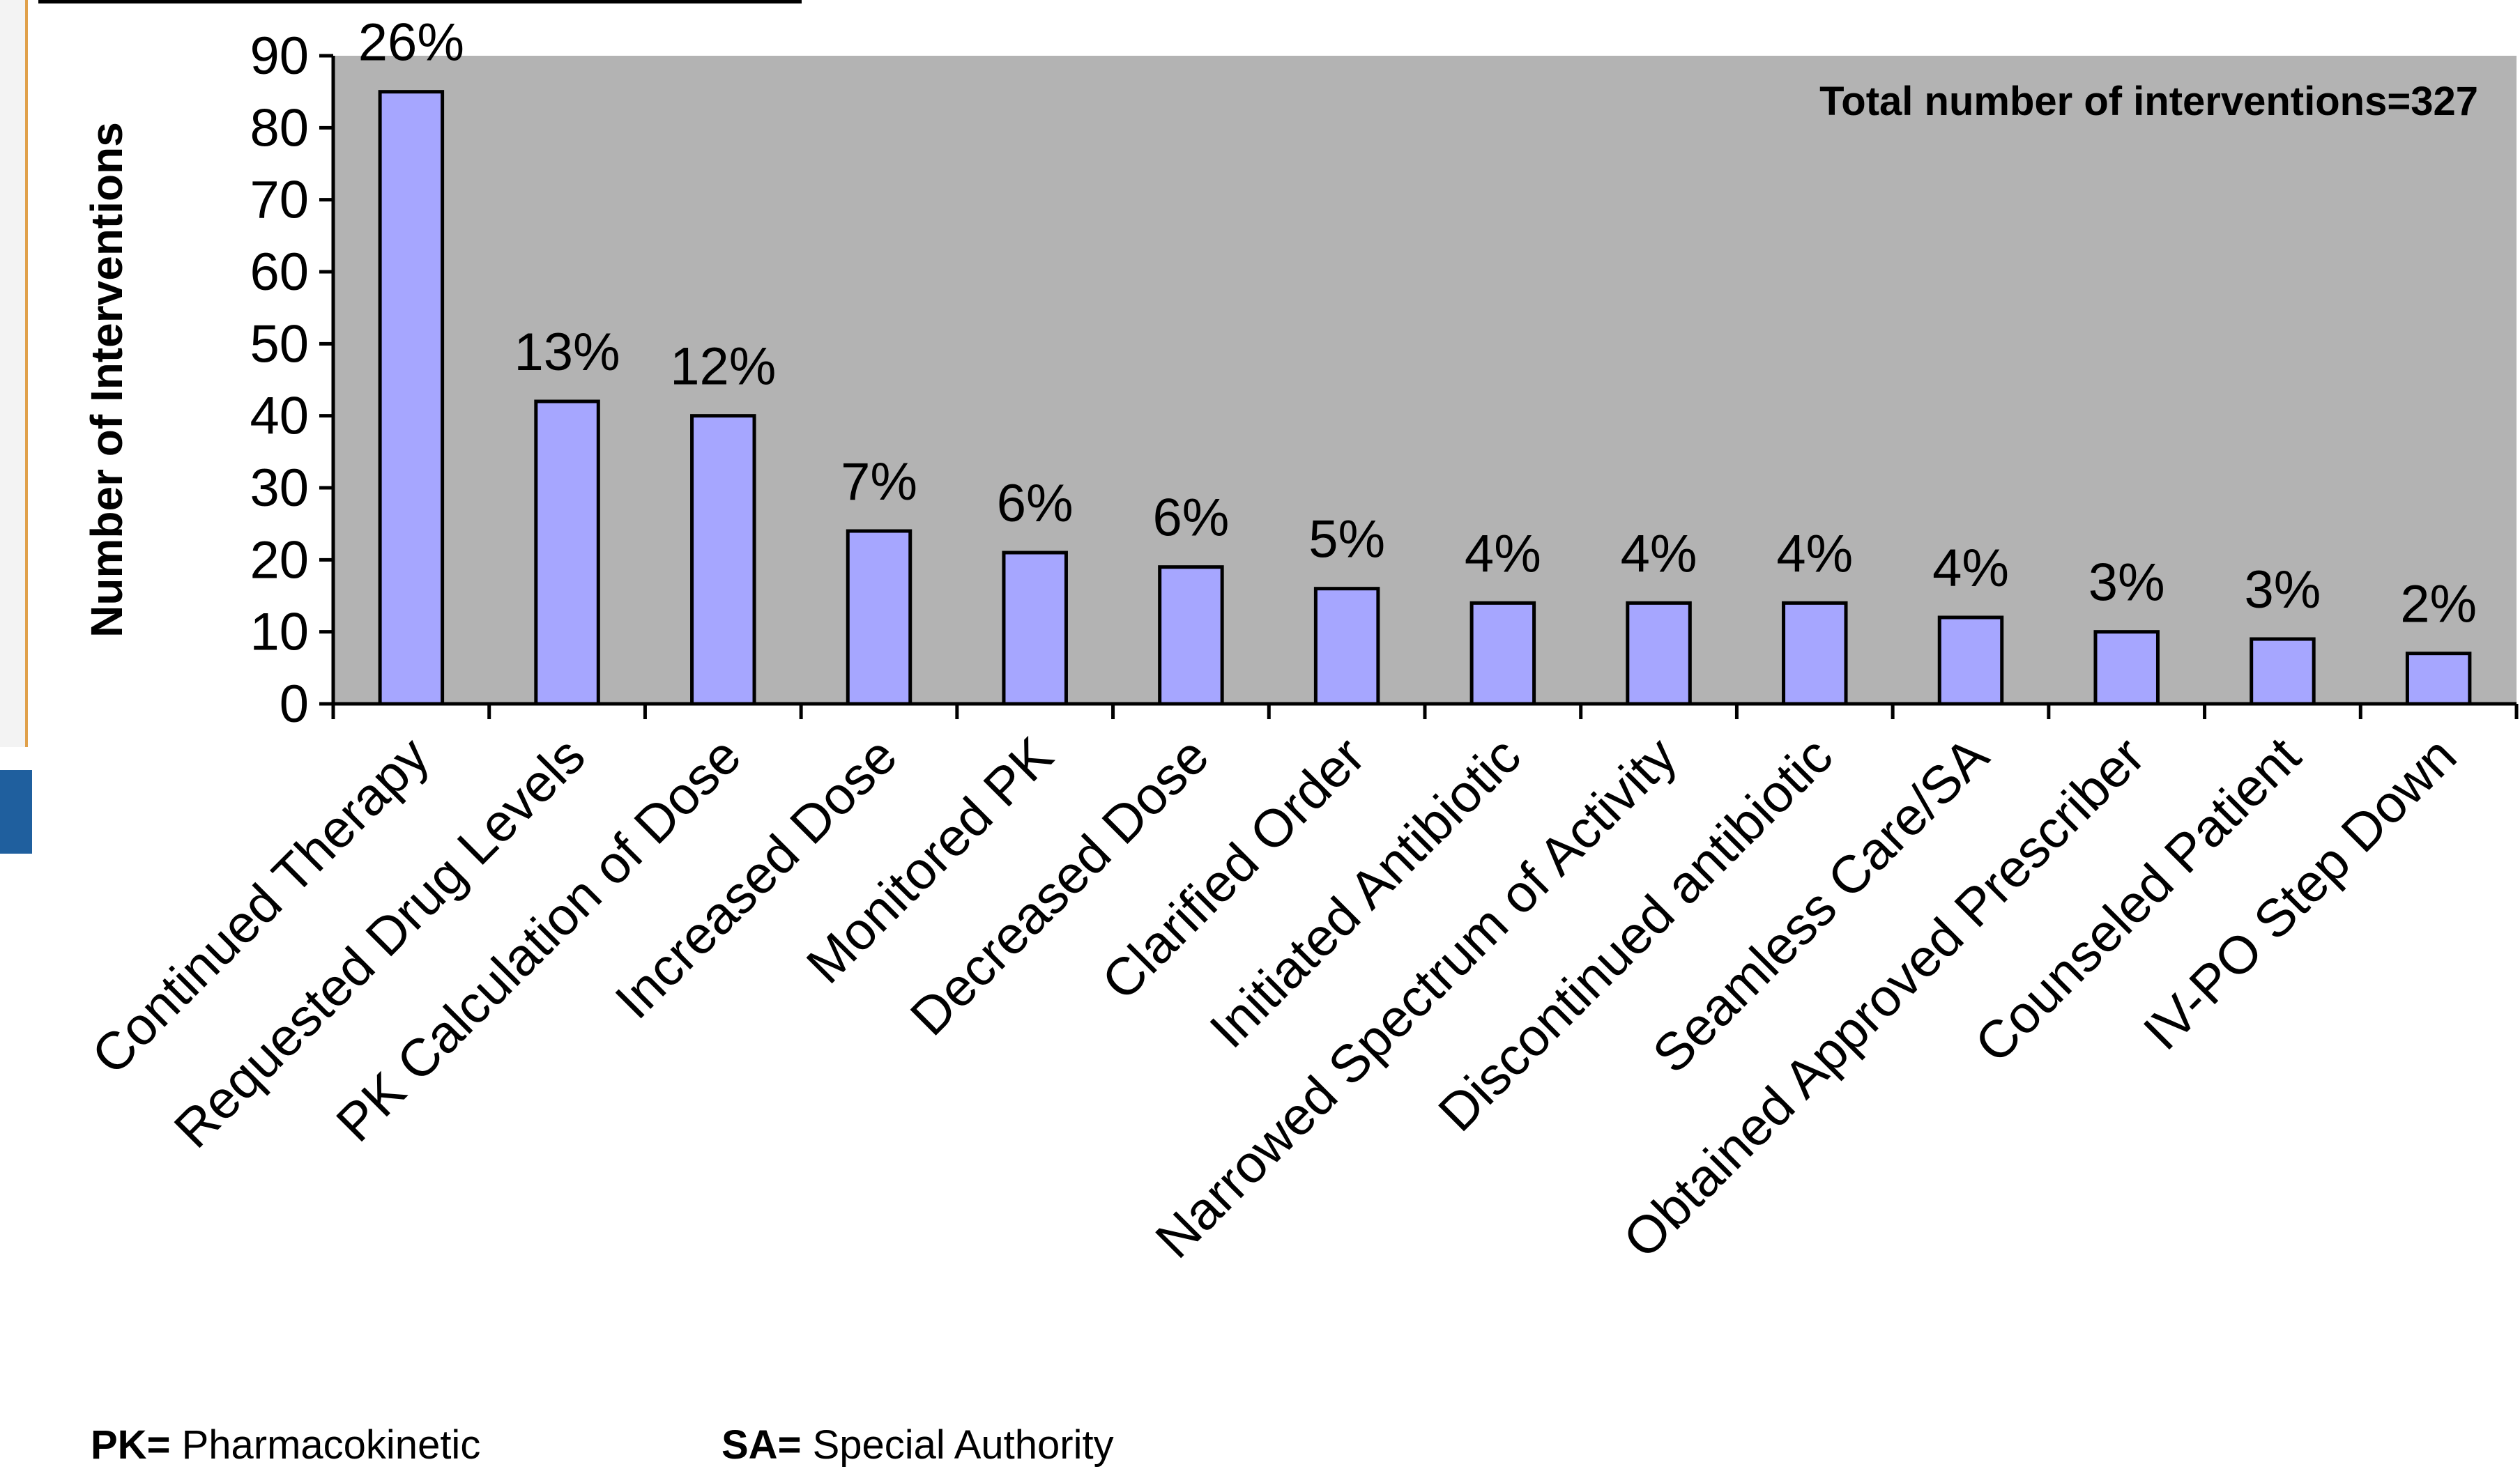  Describe the element at coordinates (963, 1445) in the screenshot. I see `footnote-sa-text: Special Authority` at that location.